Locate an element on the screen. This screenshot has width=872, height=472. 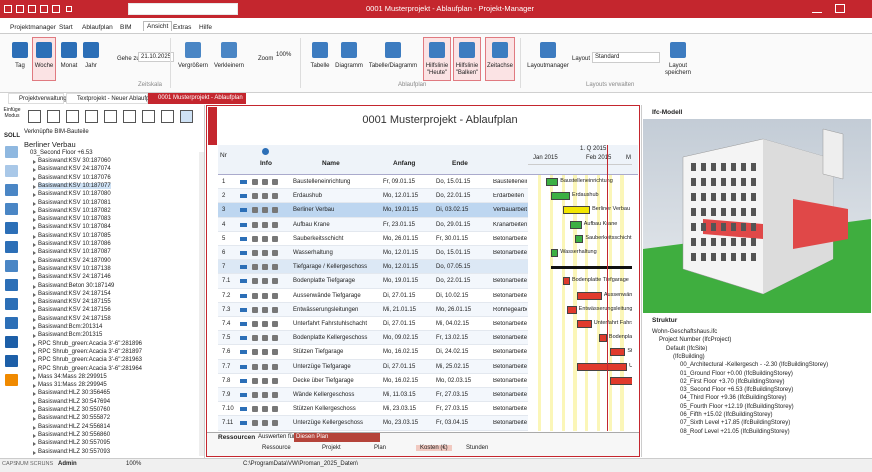
struktur-item: Project Number (IfcProject) is located at coordinates (695, 340).